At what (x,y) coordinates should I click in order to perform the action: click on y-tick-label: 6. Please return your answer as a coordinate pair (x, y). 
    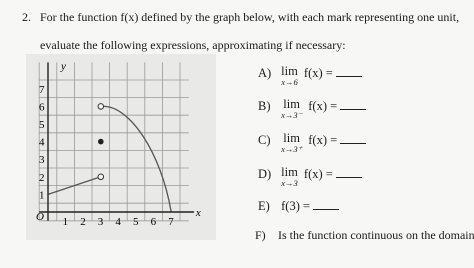
    Looking at the image, I should click on (42, 107).